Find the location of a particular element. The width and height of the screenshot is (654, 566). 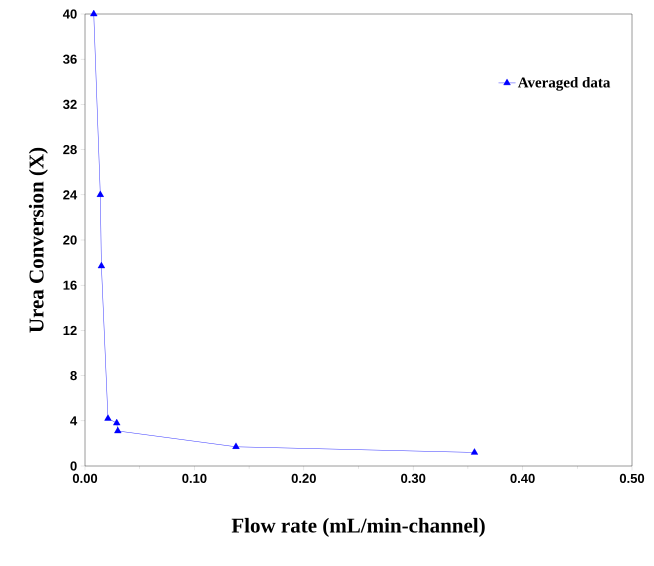

y-tick-label: 12 is located at coordinates (70, 330).